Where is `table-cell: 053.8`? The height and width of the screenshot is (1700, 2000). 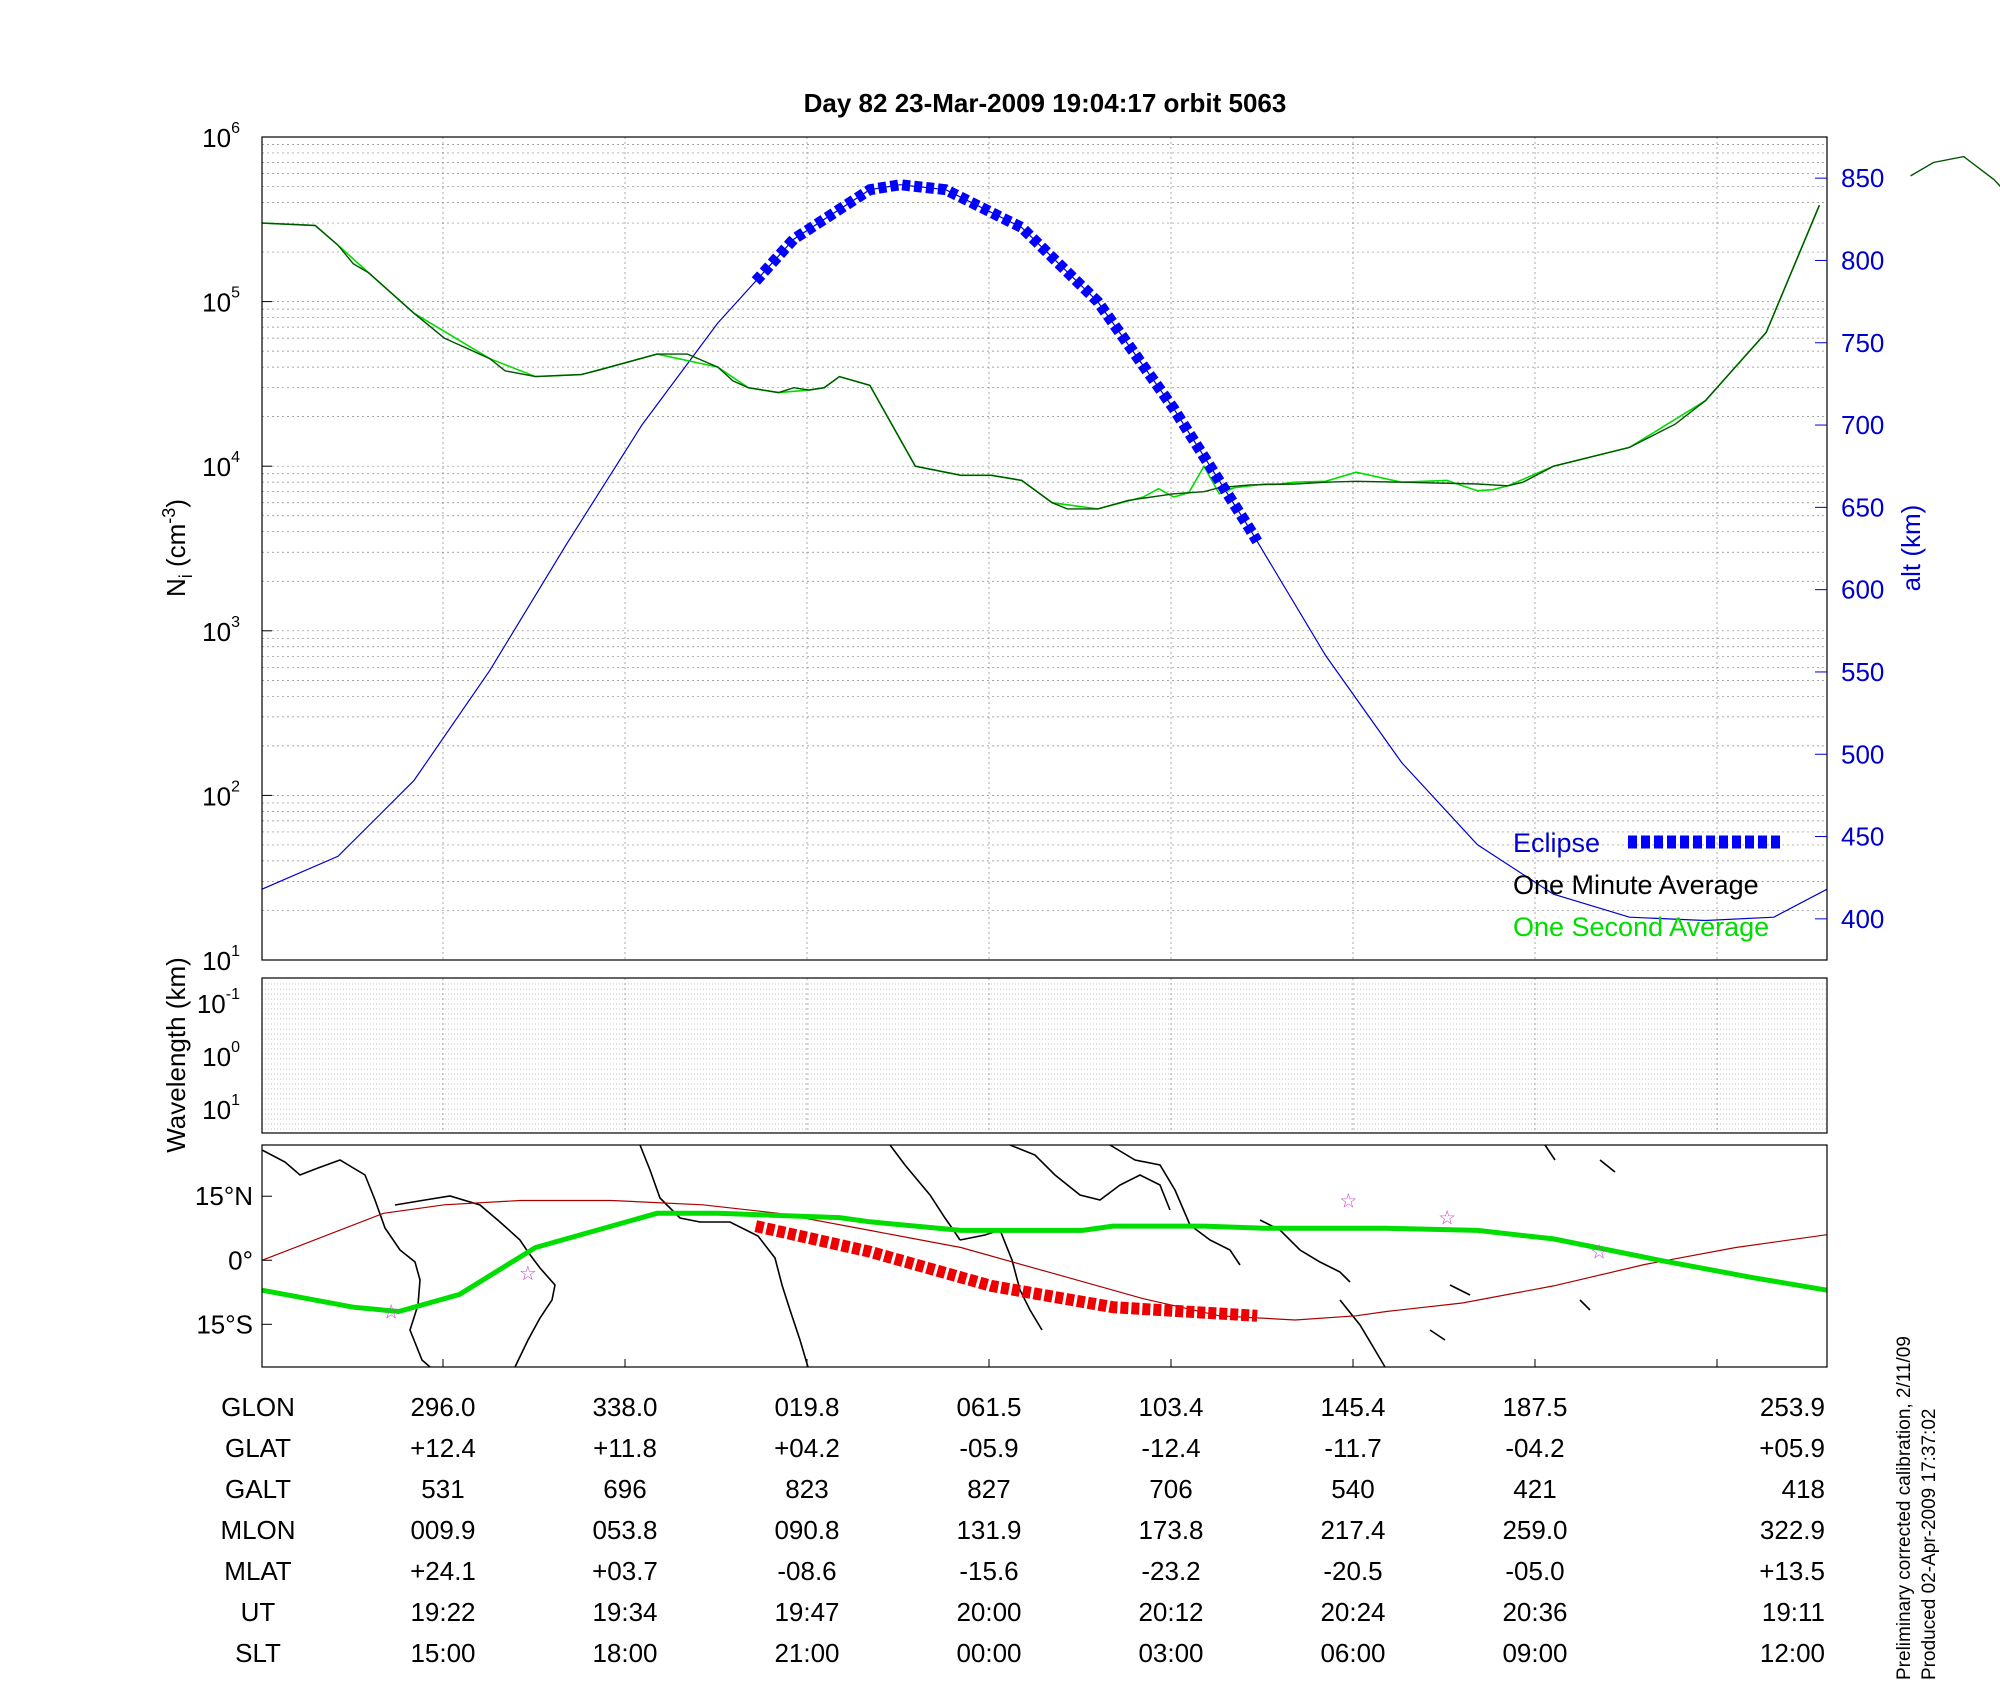 table-cell: 053.8 is located at coordinates (624, 1530).